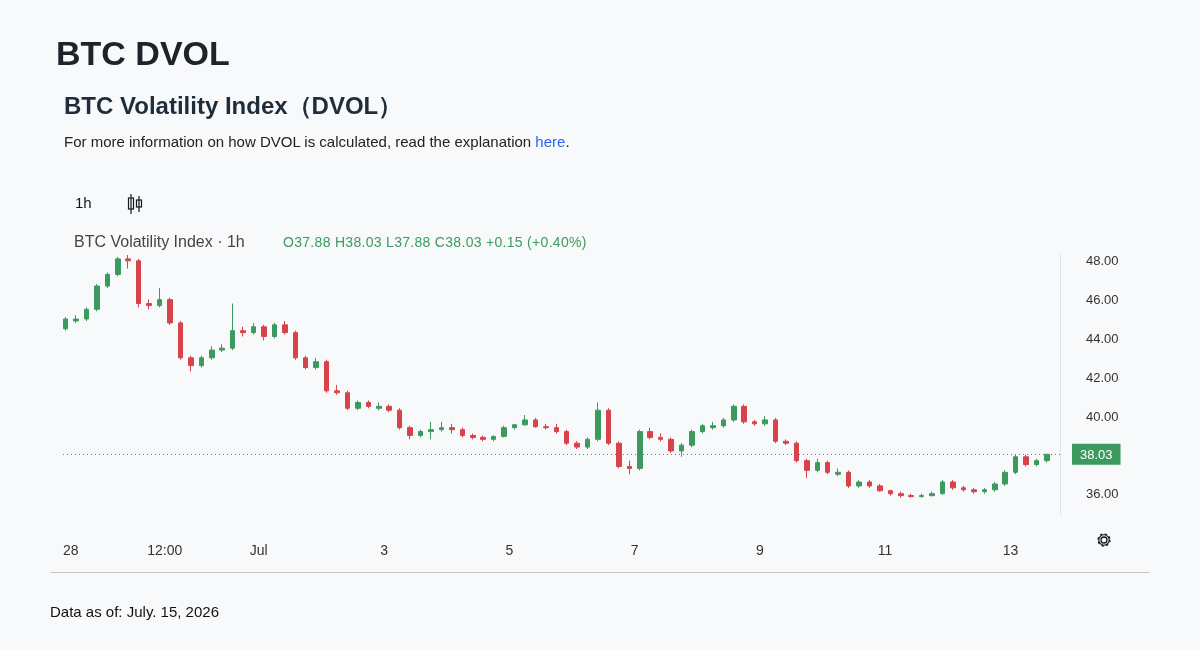  I want to click on y-tick-label: 40.00, so click(1102, 416).